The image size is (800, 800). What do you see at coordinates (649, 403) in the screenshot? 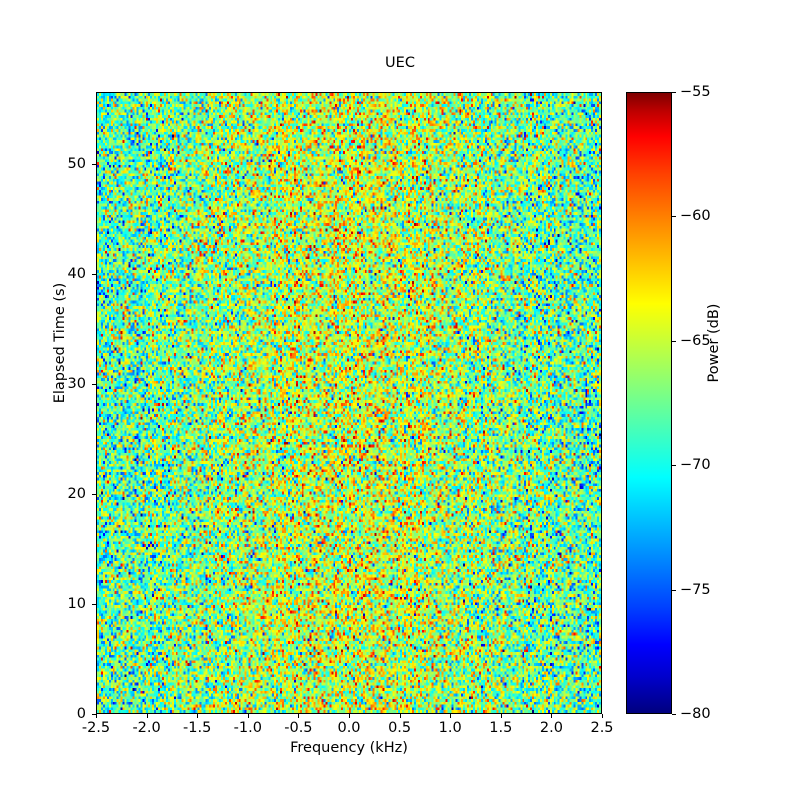
I see `power-colorbar` at bounding box center [649, 403].